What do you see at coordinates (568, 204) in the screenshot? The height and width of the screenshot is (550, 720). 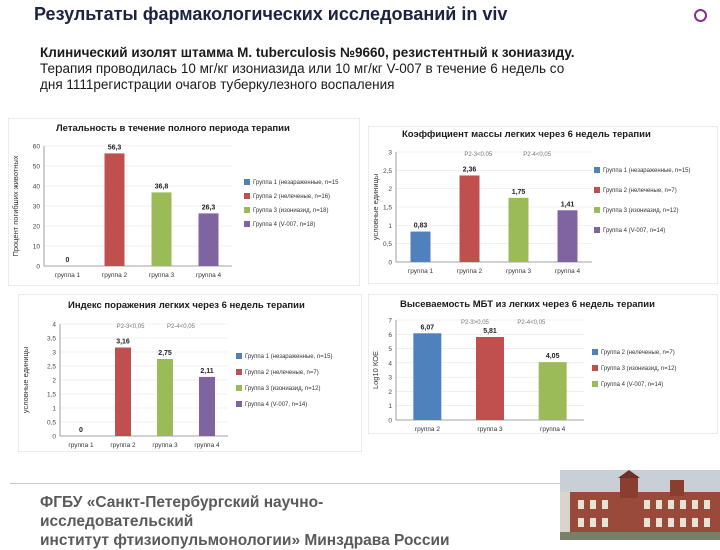 I see `bar-value-label: 1,41` at bounding box center [568, 204].